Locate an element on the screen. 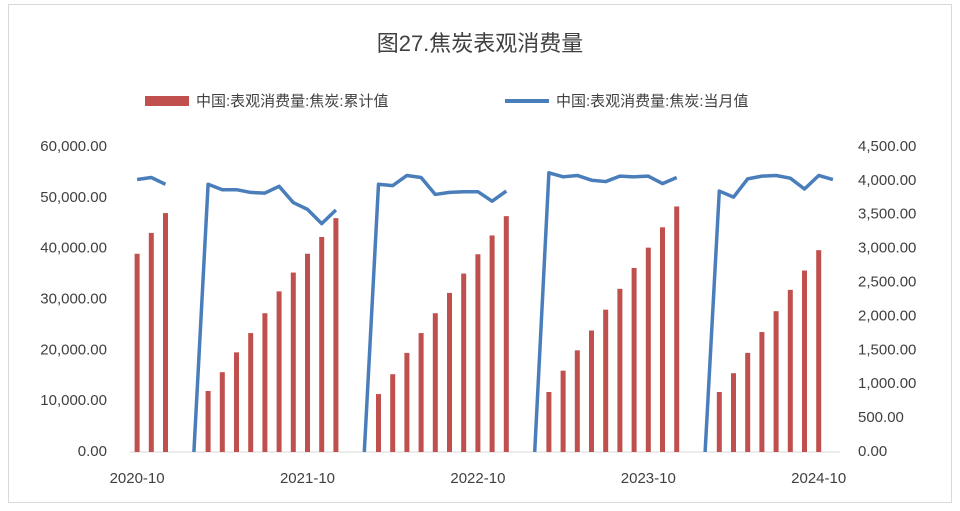  chart-title: 图27.焦炭表观消费量 is located at coordinates (480, 43).